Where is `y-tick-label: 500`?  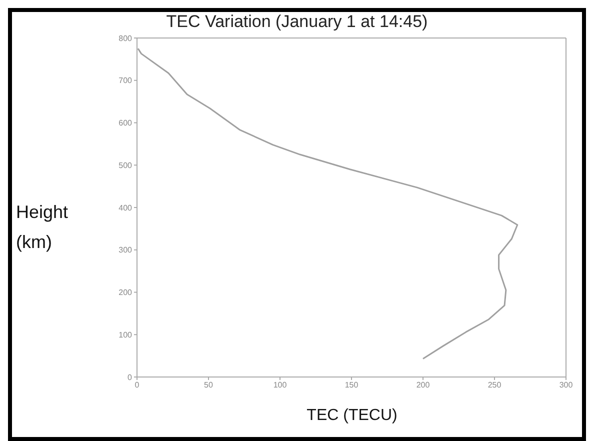 y-tick-label: 500 is located at coordinates (125, 165).